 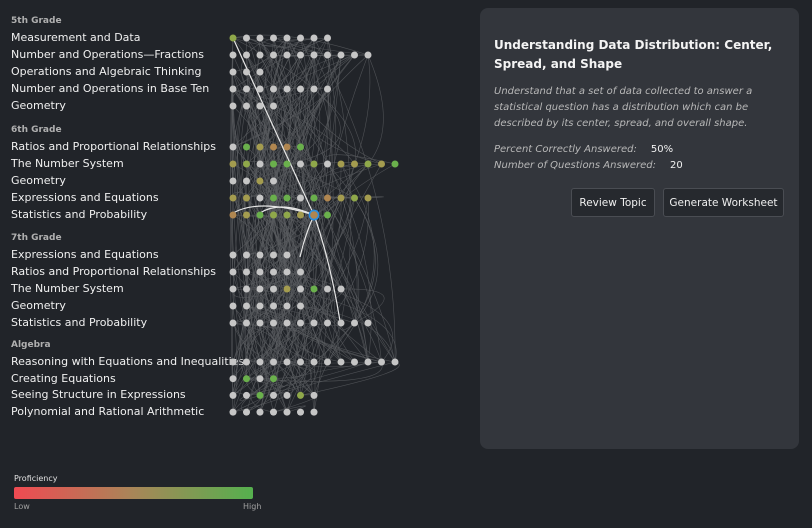 I want to click on domain-label: Expressions and Equations, so click(x=85, y=197).